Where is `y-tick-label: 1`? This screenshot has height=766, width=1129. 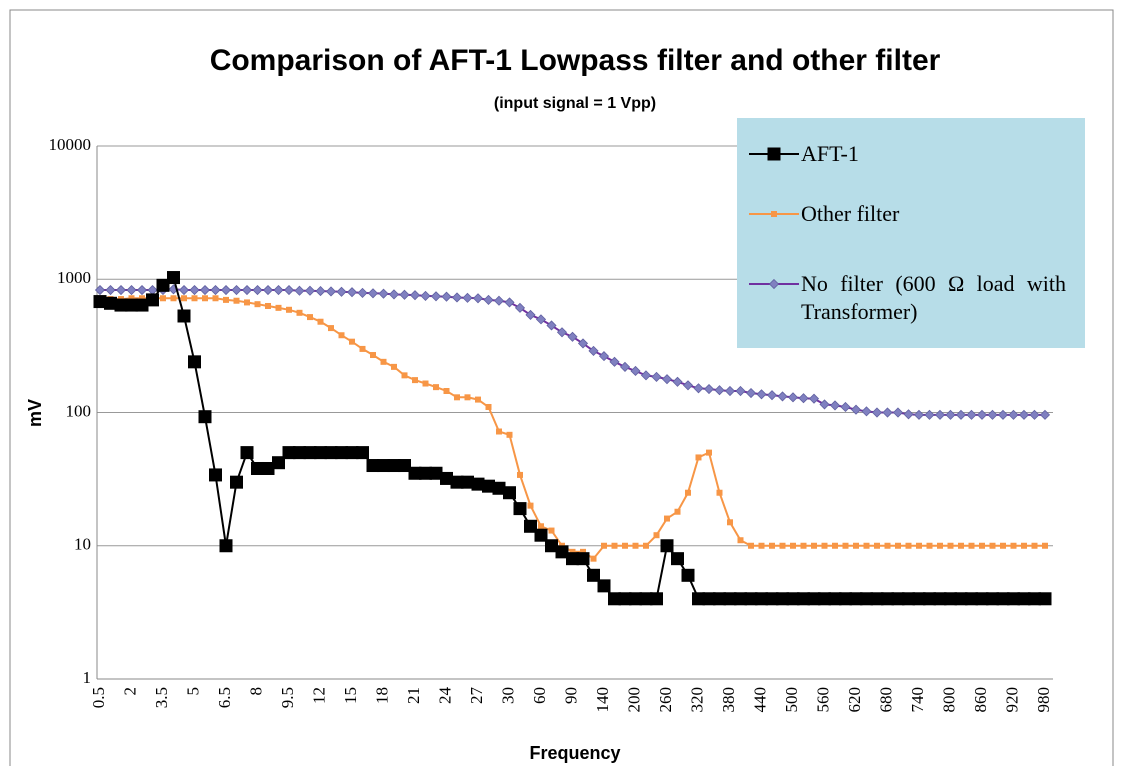
y-tick-label: 1 is located at coordinates (87, 677).